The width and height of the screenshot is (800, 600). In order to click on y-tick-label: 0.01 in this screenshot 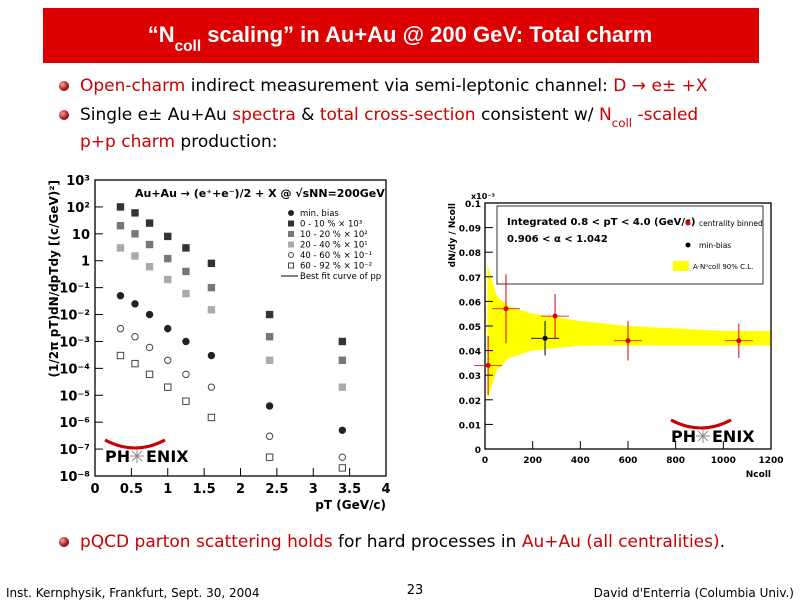, I will do `click(470, 426)`.